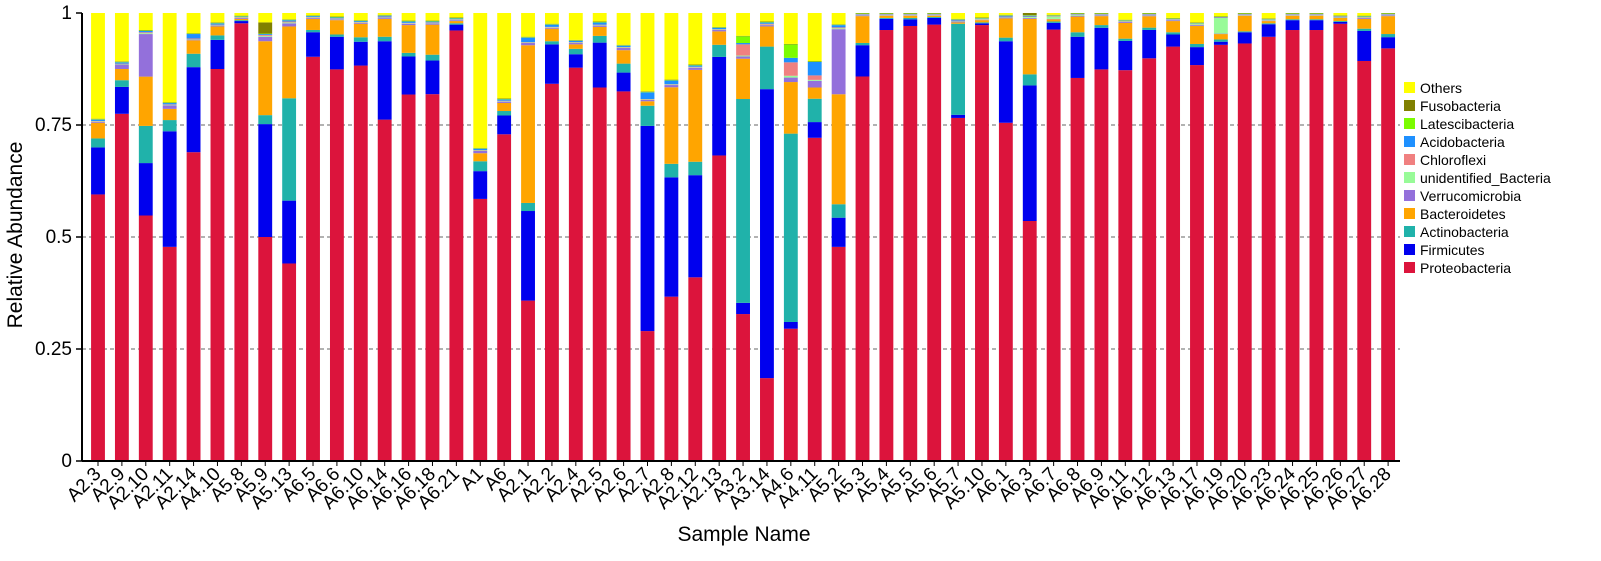  I want to click on y-tick-label: 0.25, so click(53, 349).